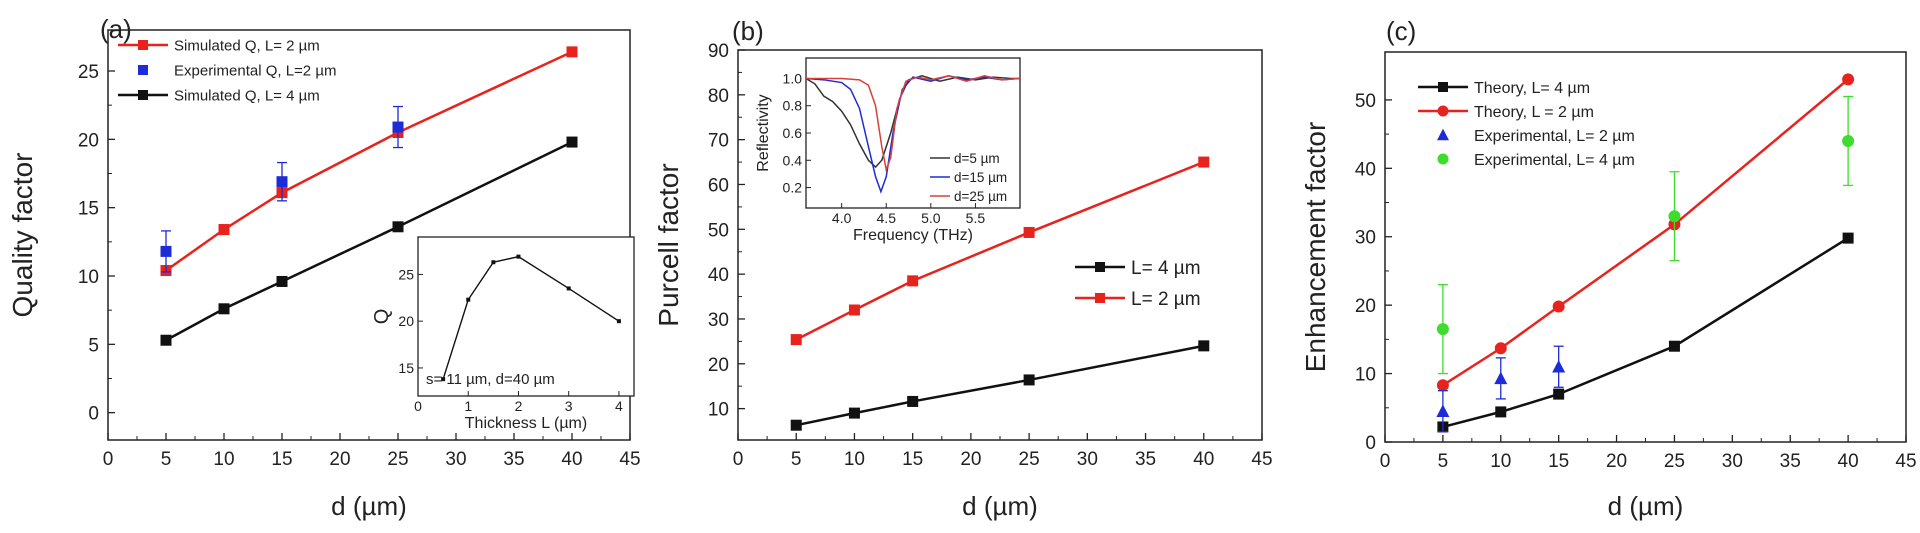 The image size is (1920, 533). Describe the element at coordinates (1365, 238) in the screenshot. I see `y-tick-label: 30` at that location.